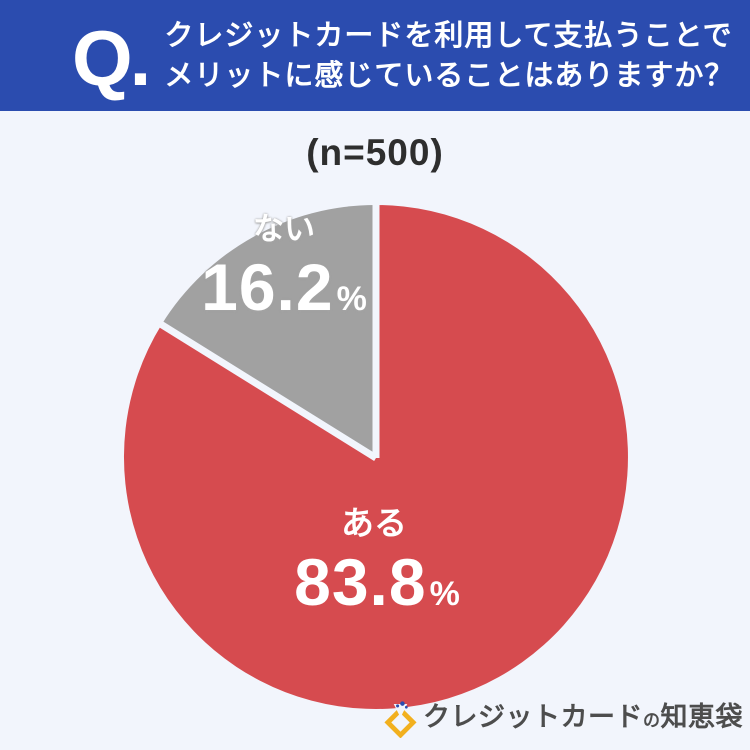 This screenshot has height=750, width=750. Describe the element at coordinates (360, 582) in the screenshot. I see `slice-value-aru-number: 83.8` at that location.